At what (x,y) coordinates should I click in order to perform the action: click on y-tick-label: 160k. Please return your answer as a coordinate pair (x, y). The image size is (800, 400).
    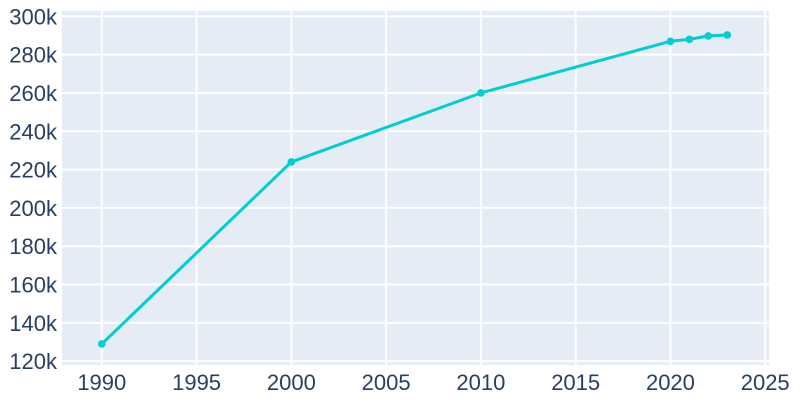
    Looking at the image, I should click on (33, 285).